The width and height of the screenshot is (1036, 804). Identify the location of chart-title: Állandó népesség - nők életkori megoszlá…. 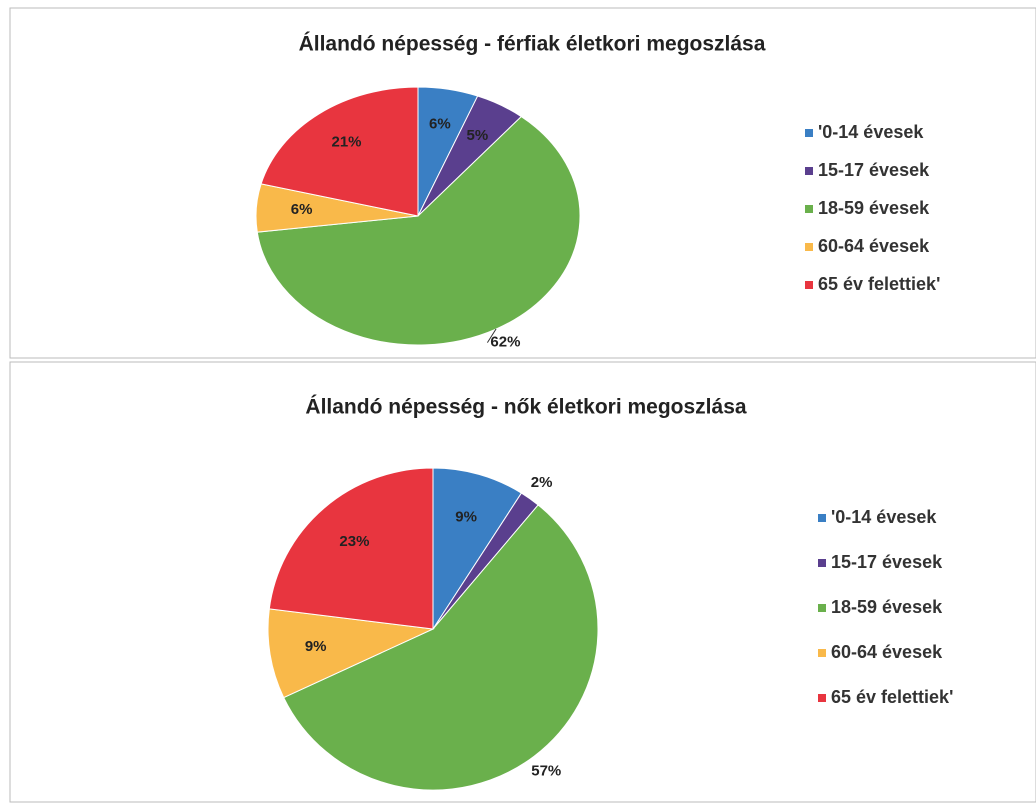
(525, 407).